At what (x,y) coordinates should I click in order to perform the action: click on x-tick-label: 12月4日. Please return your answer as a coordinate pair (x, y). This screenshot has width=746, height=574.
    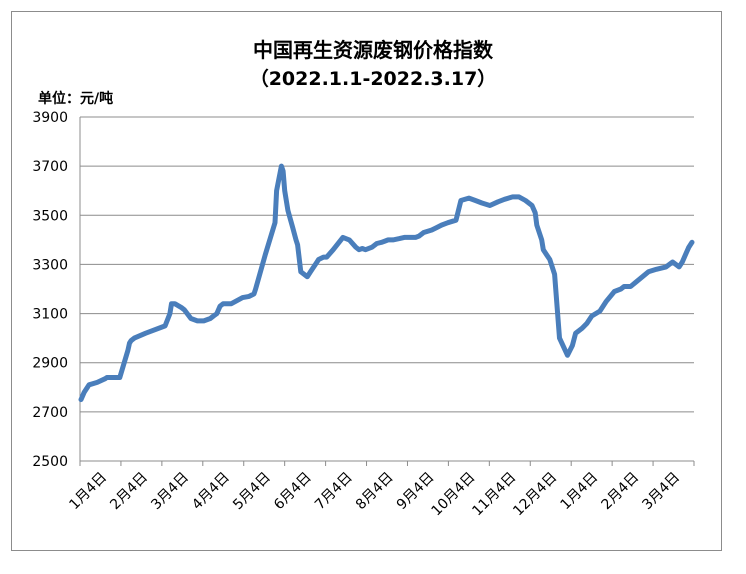
    Looking at the image, I should click on (535, 494).